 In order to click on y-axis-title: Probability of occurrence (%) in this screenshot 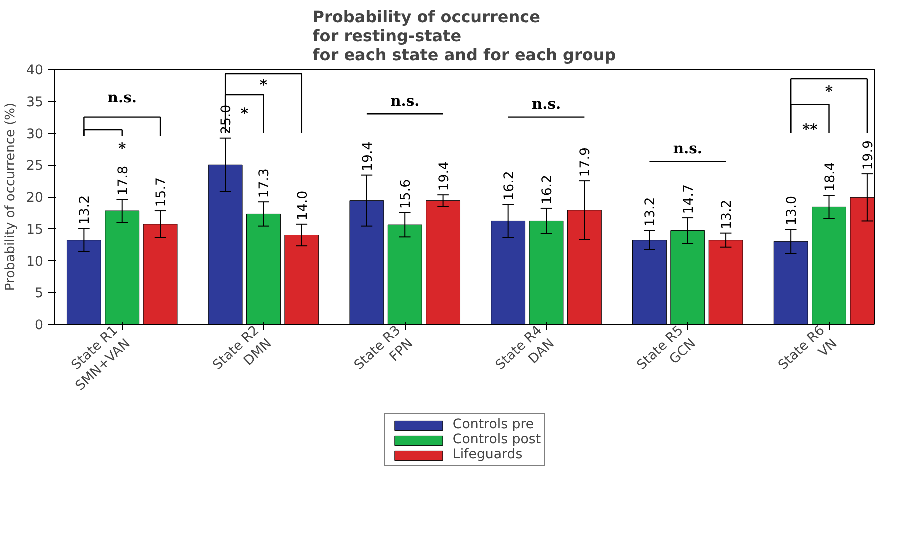, I will do `click(11, 197)`.